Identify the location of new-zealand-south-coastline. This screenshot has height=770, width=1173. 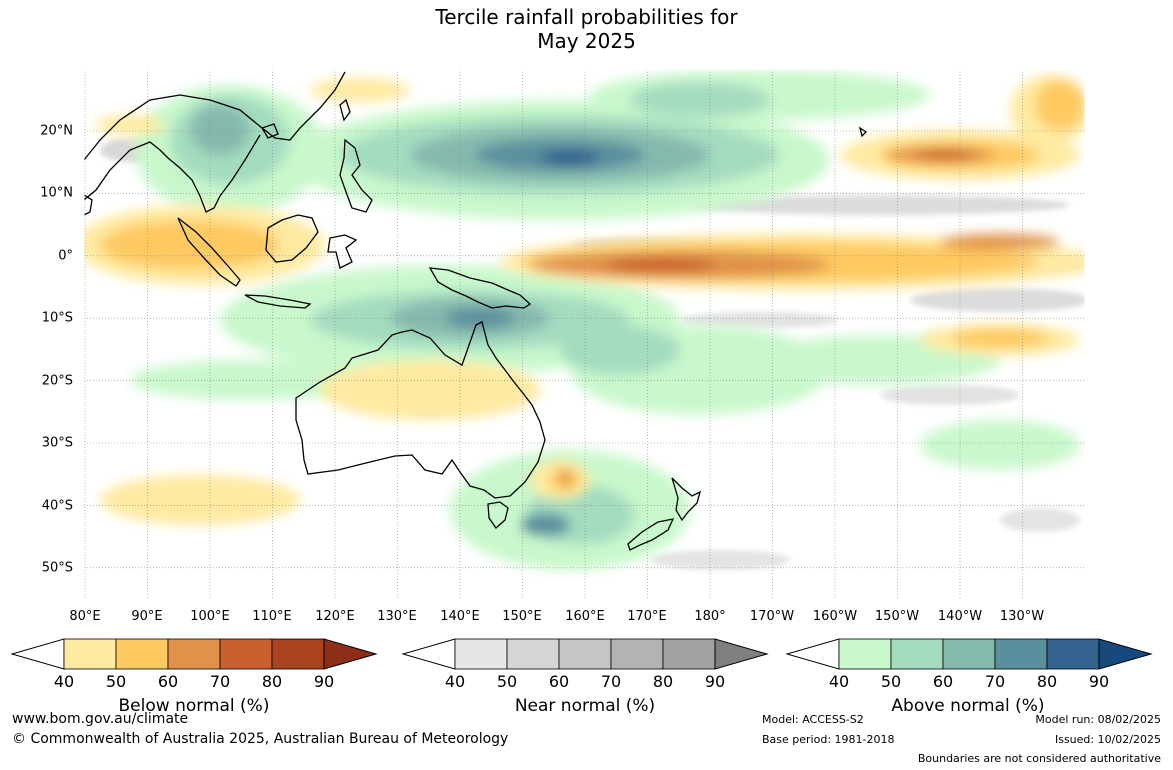
(651, 534).